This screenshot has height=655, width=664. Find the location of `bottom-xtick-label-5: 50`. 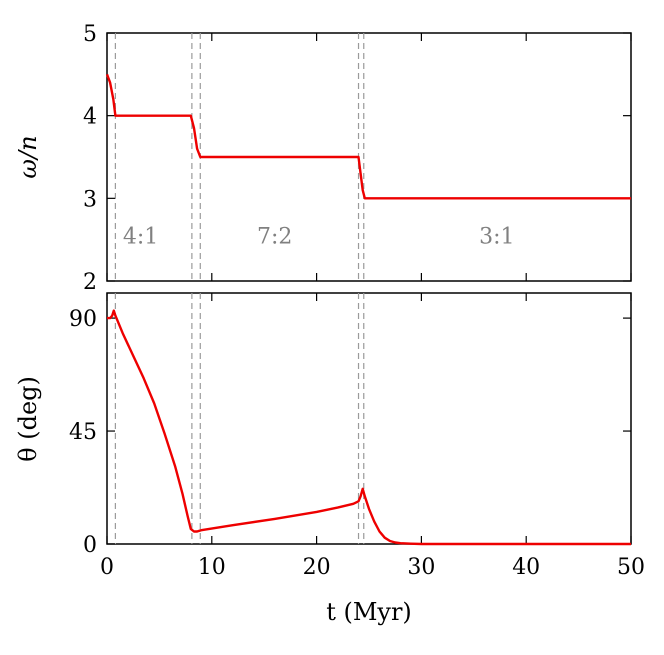

bottom-xtick-label-5: 50 is located at coordinates (631, 567).